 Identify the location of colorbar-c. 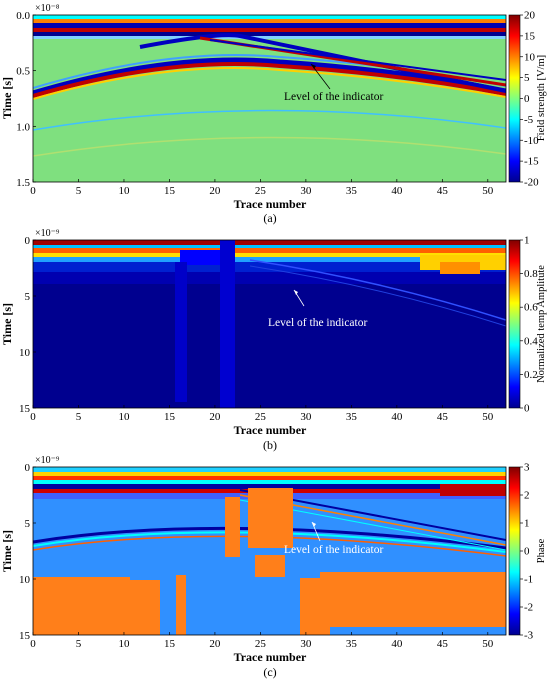
(514, 551).